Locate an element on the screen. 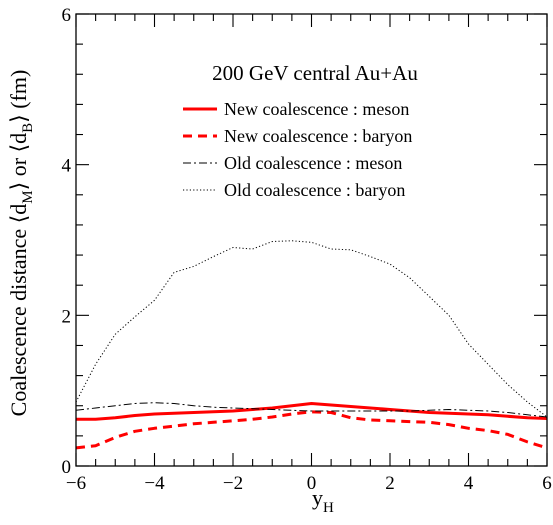 The width and height of the screenshot is (553, 525). y-tick-label: 4 is located at coordinates (67, 166).